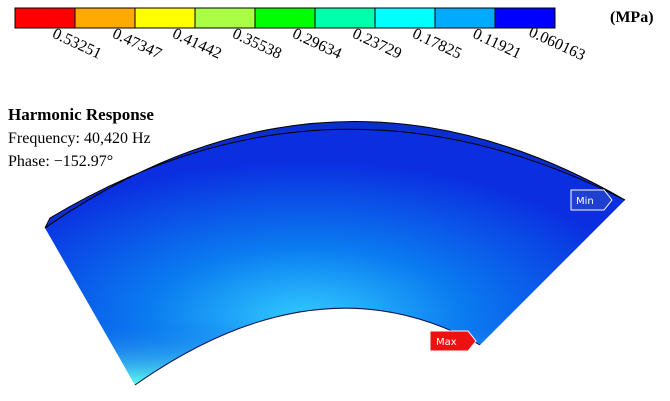 This screenshot has width=670, height=401. I want to click on color-bar-label: 0.35538, so click(257, 43).